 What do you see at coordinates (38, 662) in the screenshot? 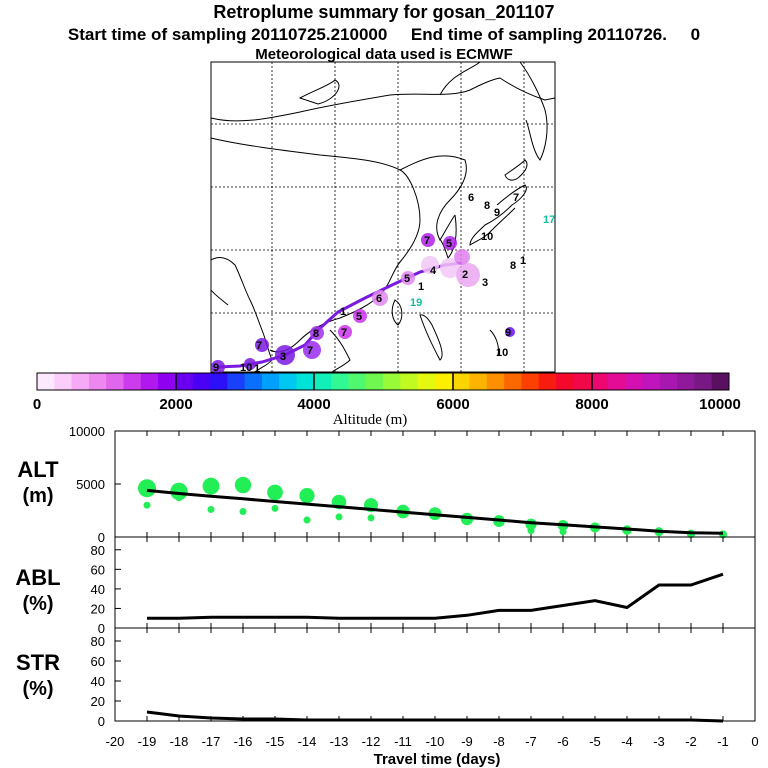
I see `panel-label: STR` at bounding box center [38, 662].